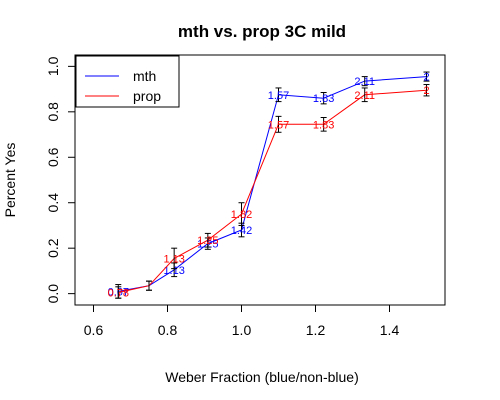 Image resolution: width=500 pixels, height=400 pixels. What do you see at coordinates (53, 248) in the screenshot?
I see `y-tick-label: 0.2` at bounding box center [53, 248].